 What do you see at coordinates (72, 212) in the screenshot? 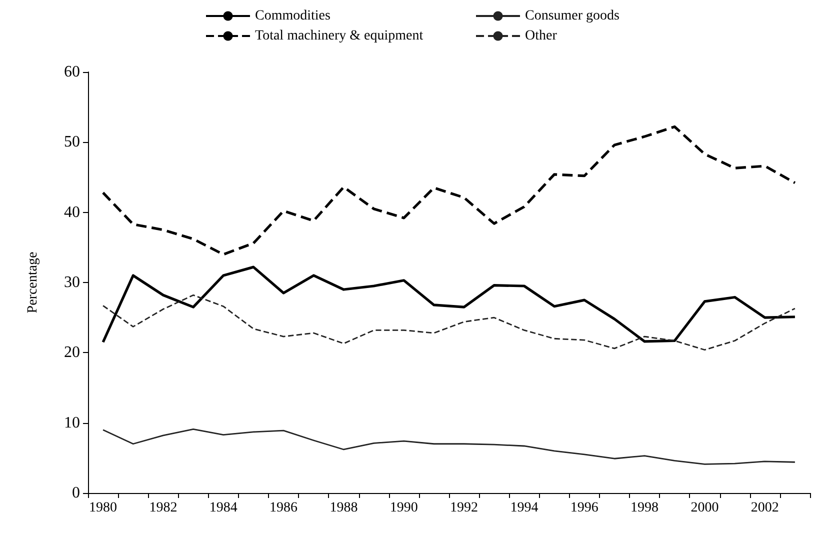
I see `y-tick-label: 40` at bounding box center [72, 212].